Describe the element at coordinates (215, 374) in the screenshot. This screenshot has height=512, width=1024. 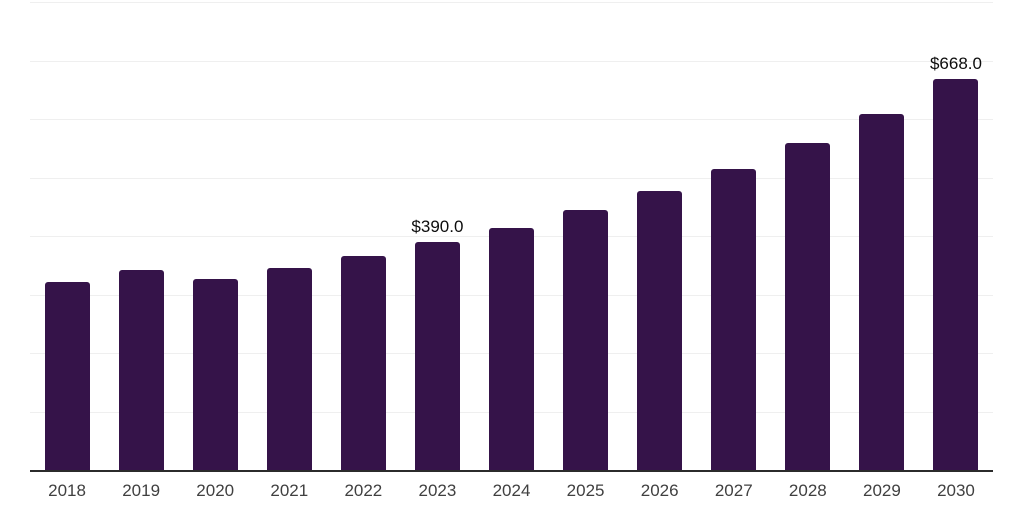
I see `bar-2020` at that location.